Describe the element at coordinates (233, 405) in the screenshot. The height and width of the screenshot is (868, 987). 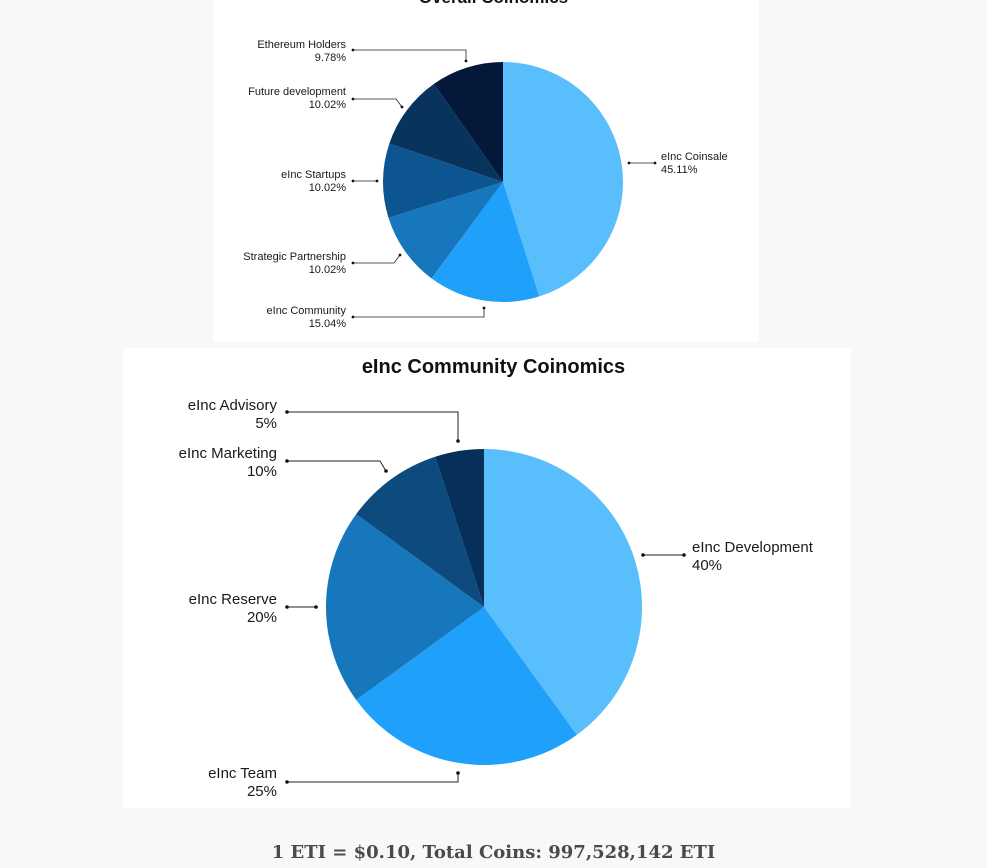
I see `community-label-einc-advisory: eInc Advisory` at that location.